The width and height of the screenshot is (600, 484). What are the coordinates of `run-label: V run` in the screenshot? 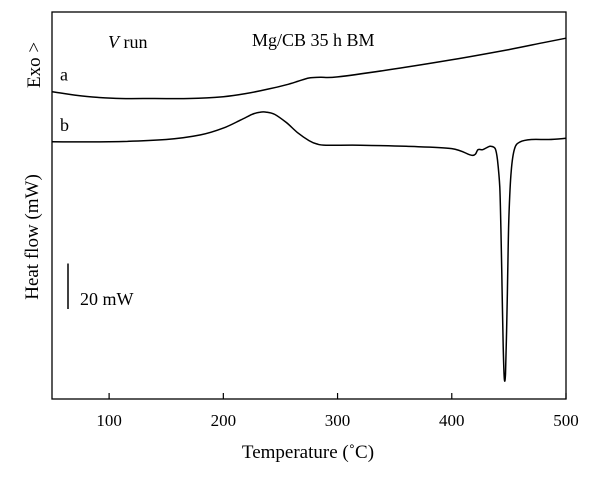 It's located at (128, 42).